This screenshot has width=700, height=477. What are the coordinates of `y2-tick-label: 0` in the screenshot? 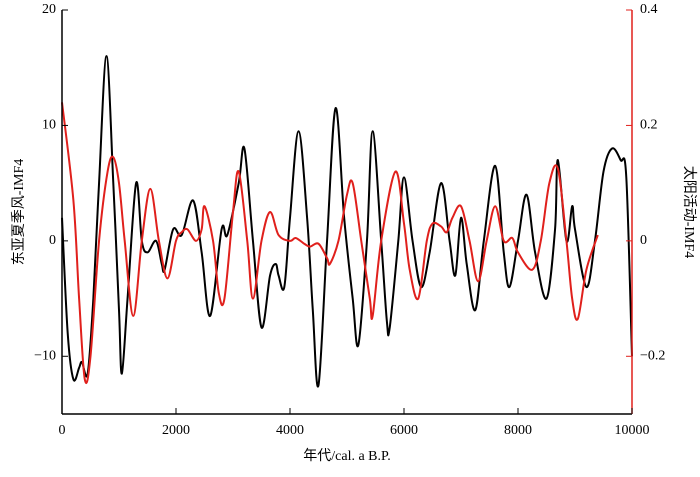 It's located at (643, 240).